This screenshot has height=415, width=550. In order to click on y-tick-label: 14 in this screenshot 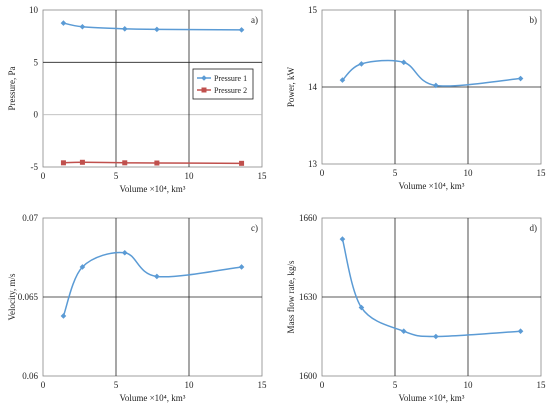, I will do `click(313, 87)`.